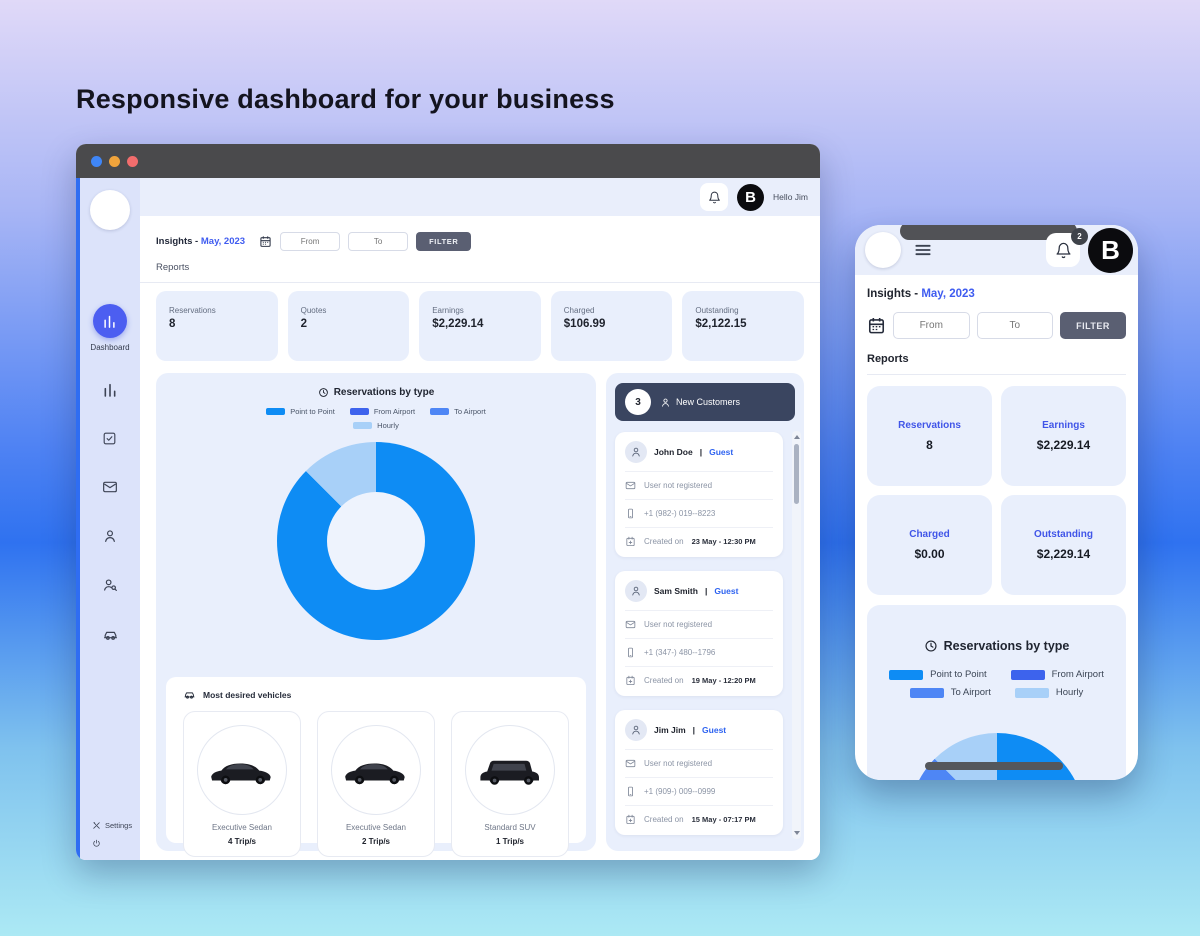  I want to click on sidebar-item-drivers, so click(110, 585).